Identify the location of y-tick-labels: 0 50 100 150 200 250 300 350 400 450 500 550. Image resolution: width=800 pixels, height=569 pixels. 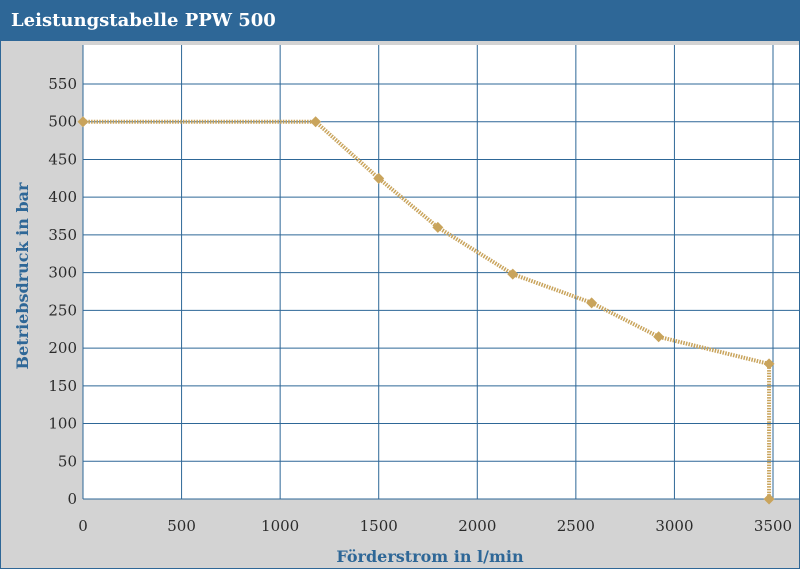
(62, 291).